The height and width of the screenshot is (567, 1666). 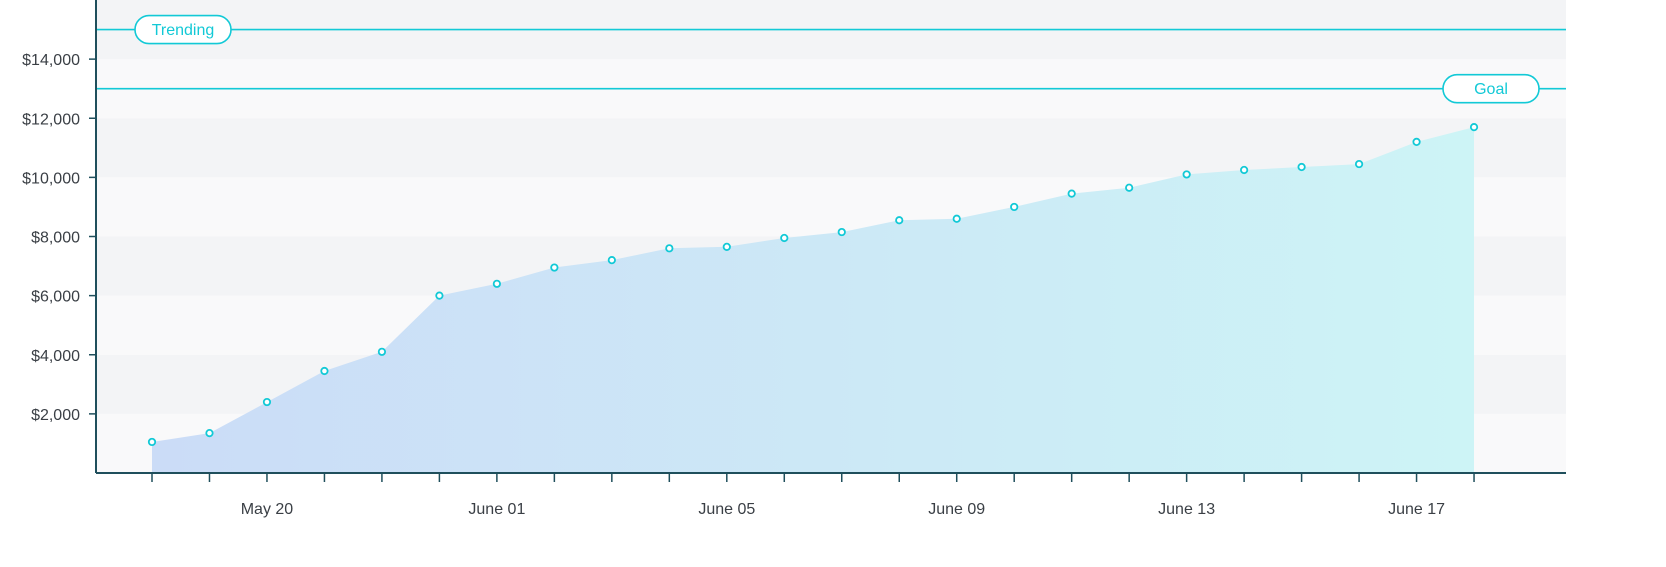 I want to click on x-axis-ticks, so click(x=813, y=477).